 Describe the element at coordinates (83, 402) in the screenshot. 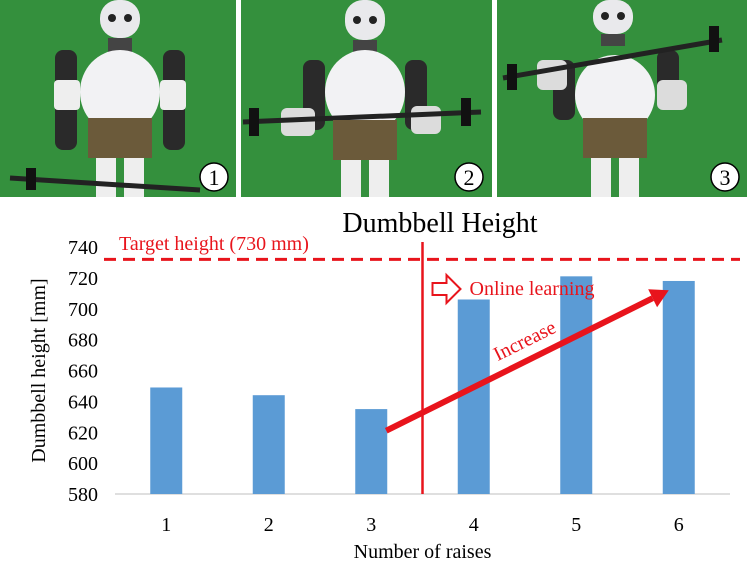

I see `y-tick-label: 640` at that location.